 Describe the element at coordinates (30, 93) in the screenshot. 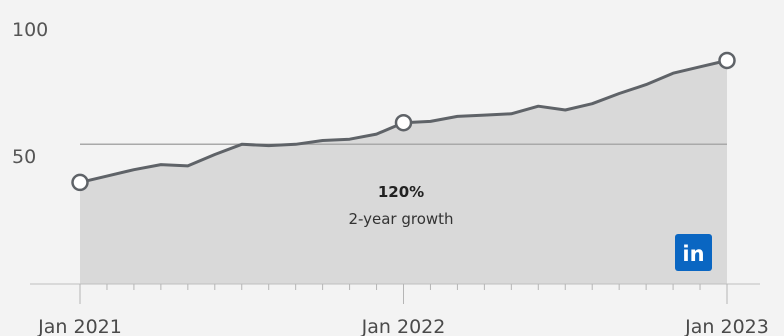

I see `y-axis-labels: 100 50` at that location.